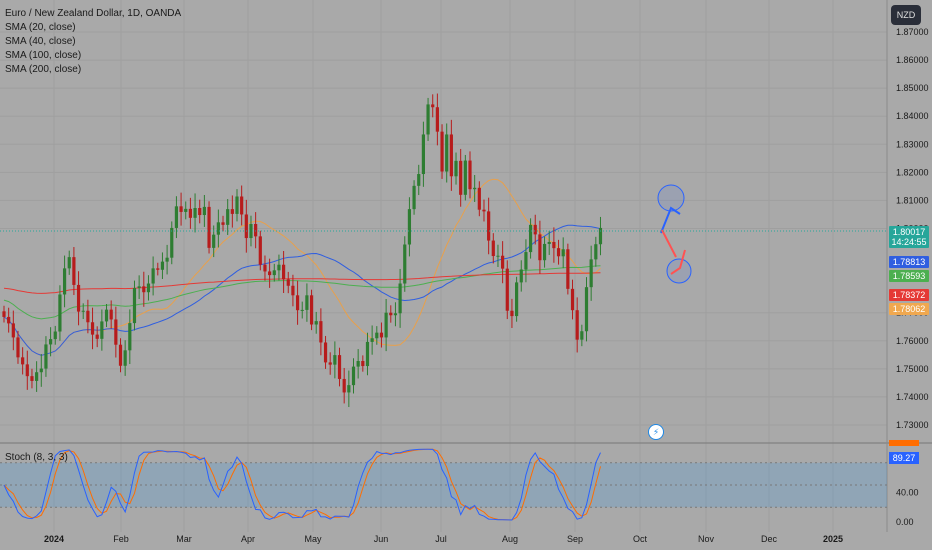  I want to click on sma-40-label: SMA (40, close), so click(40, 41).